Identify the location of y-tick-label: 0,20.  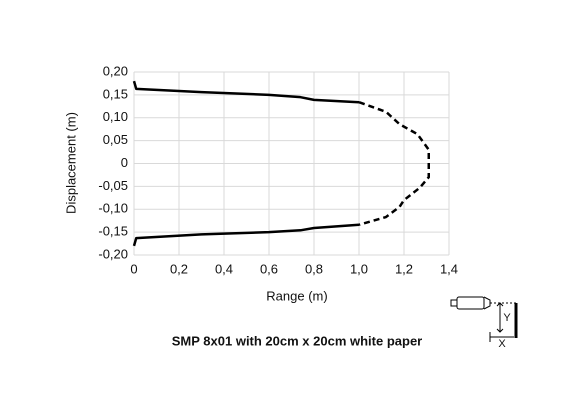
(115, 70).